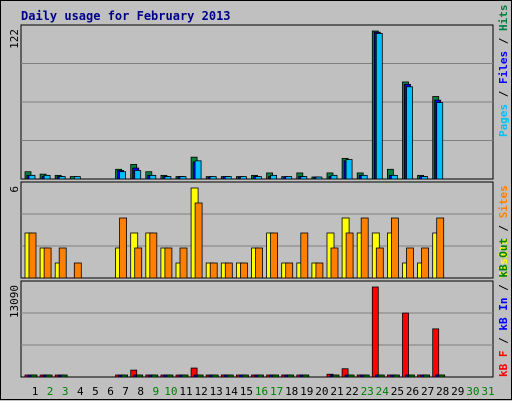  I want to click on day-label-10: 10, so click(170, 391).